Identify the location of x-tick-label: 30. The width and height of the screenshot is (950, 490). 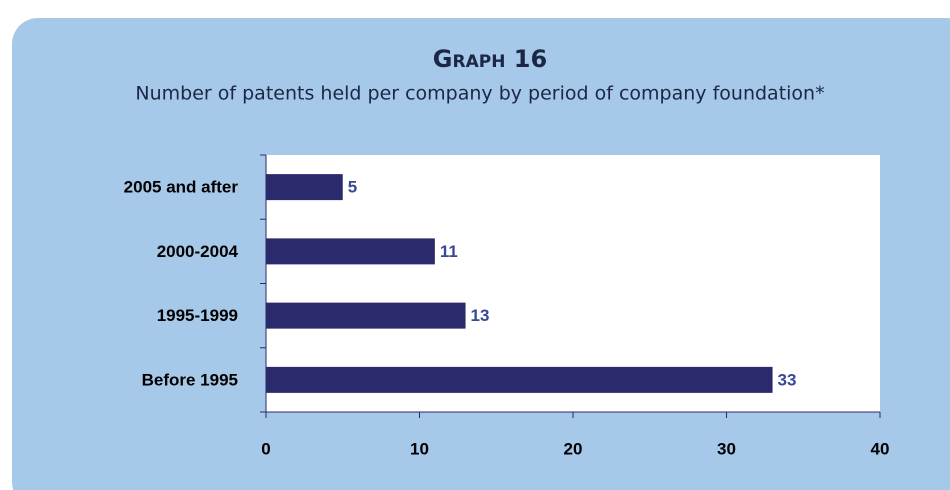
(726, 448).